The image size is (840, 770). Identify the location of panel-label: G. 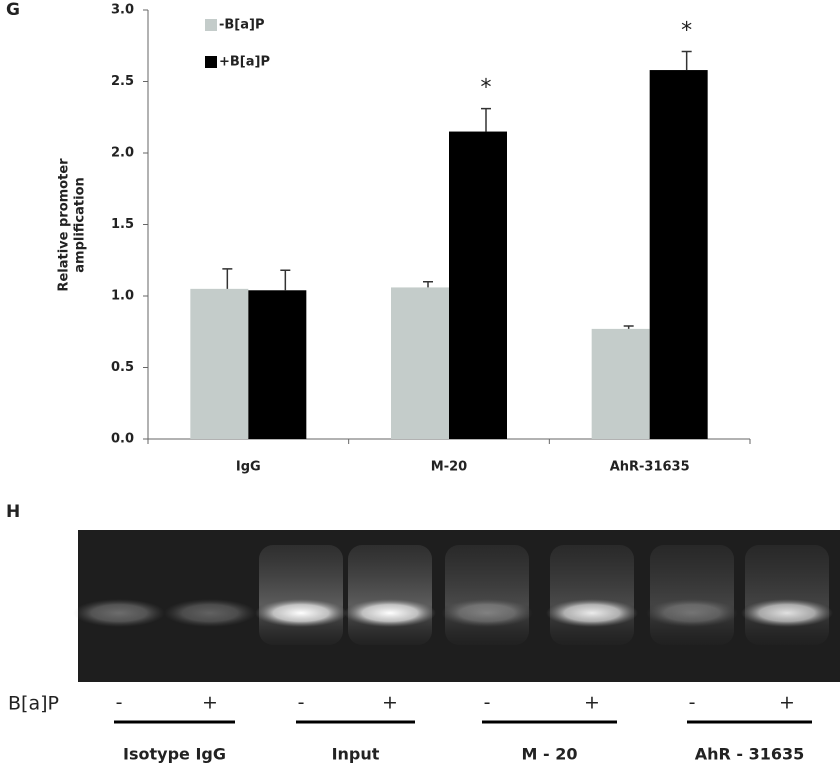
(13, 10).